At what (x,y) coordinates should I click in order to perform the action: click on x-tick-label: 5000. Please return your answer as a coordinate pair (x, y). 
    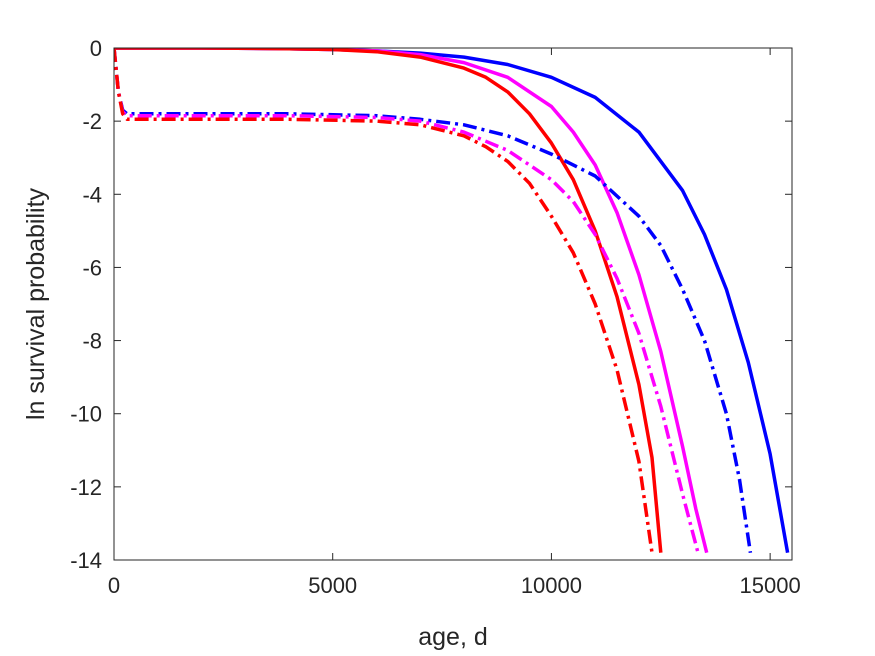
    Looking at the image, I should click on (332, 585).